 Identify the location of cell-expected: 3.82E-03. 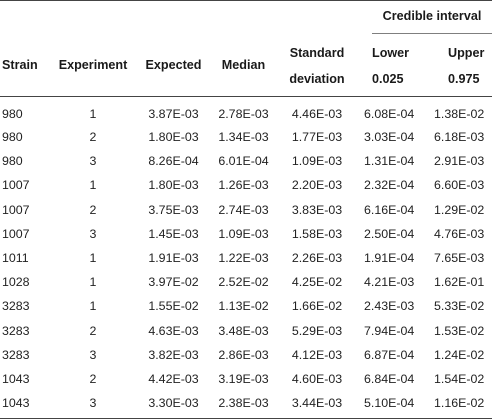
(173, 354).